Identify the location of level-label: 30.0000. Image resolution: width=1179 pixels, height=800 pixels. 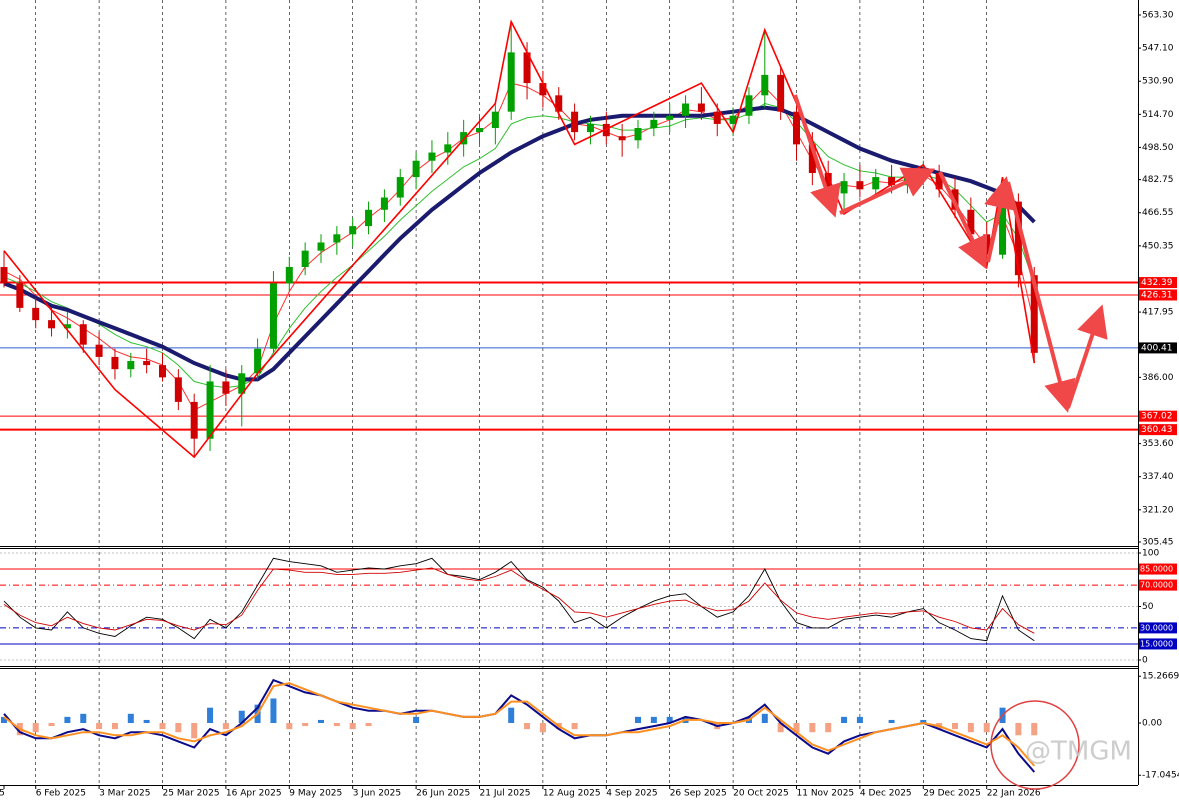
(1156, 627).